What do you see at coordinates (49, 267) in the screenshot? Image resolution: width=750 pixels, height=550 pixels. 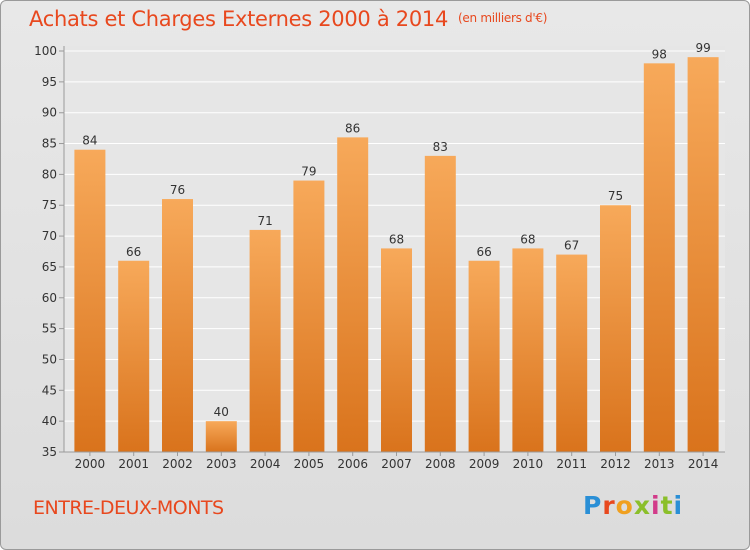 I see `y-tick-label: 65` at bounding box center [49, 267].